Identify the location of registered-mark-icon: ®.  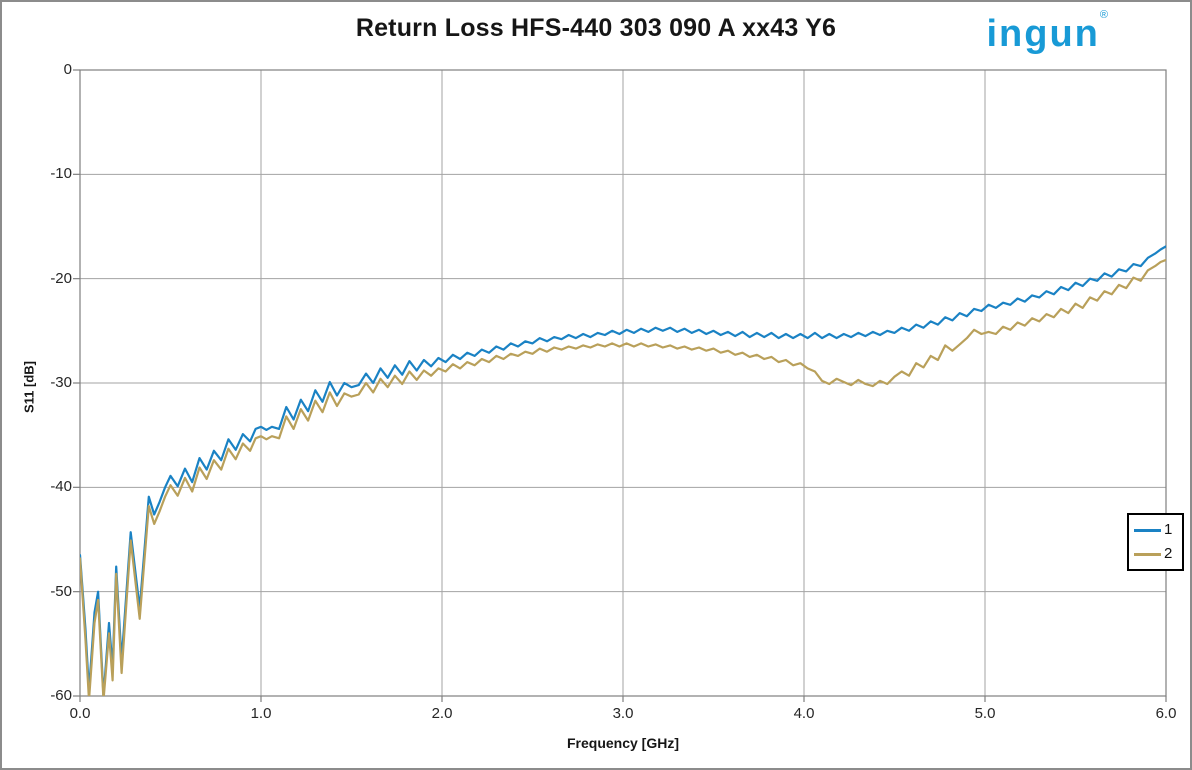
(1103, 15).